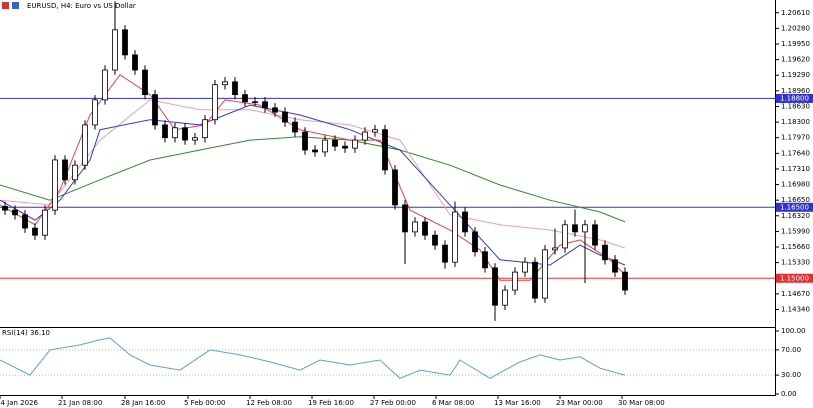 This screenshot has height=408, width=813. Describe the element at coordinates (795, 28) in the screenshot. I see `y-tick-label: 1.20280` at that location.